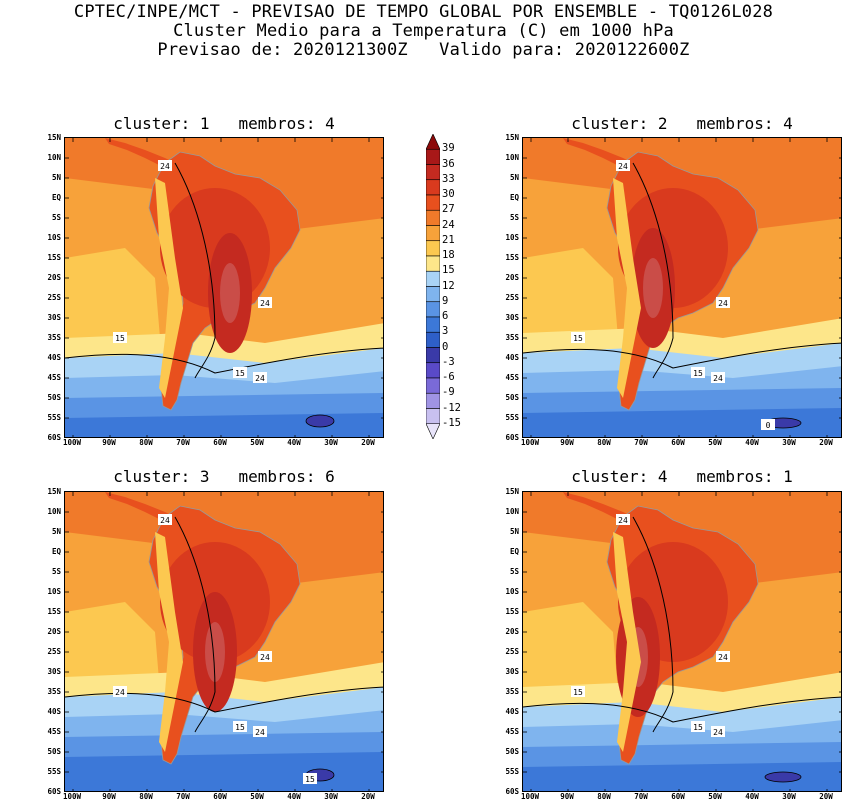 This screenshot has width=847, height=803. Describe the element at coordinates (445, 316) in the screenshot. I see `colorbar-label: 6` at that location.